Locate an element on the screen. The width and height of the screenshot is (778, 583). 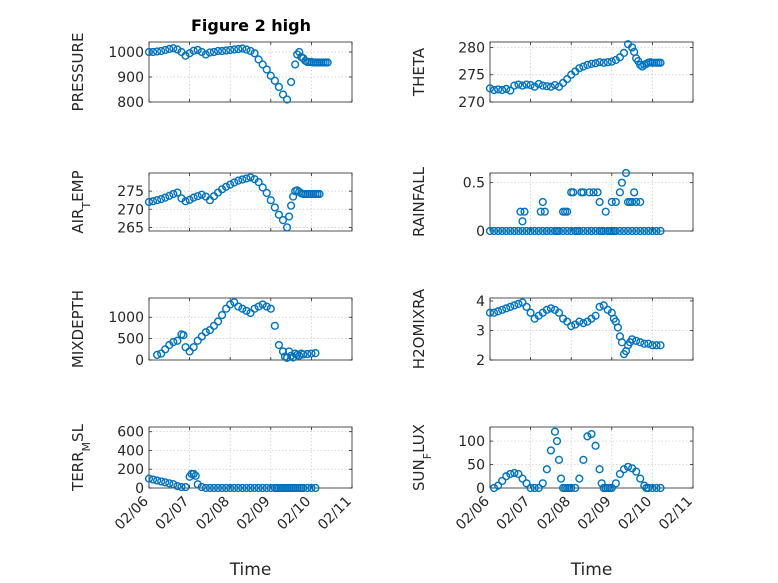
axes-air_temp is located at coordinates (250, 202).